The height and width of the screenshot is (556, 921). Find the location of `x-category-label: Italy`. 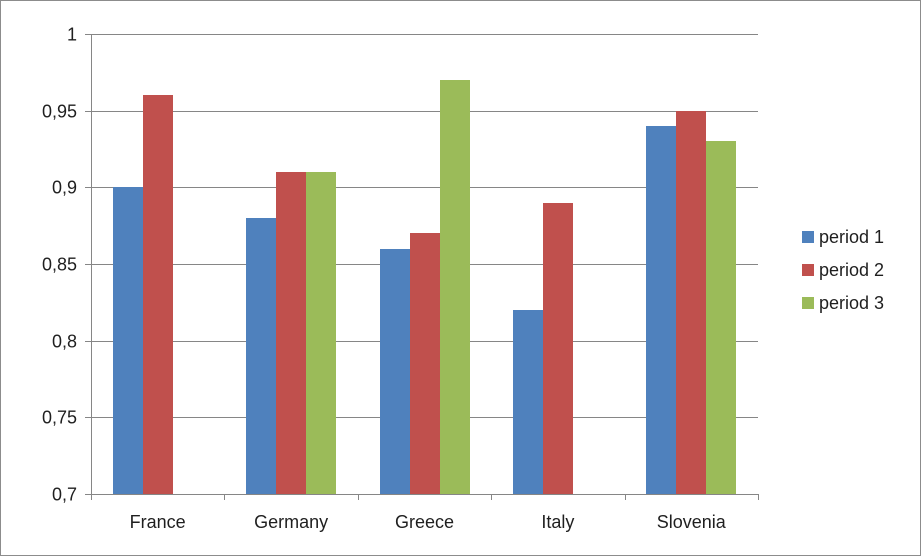

x-category-label: Italy is located at coordinates (557, 522).